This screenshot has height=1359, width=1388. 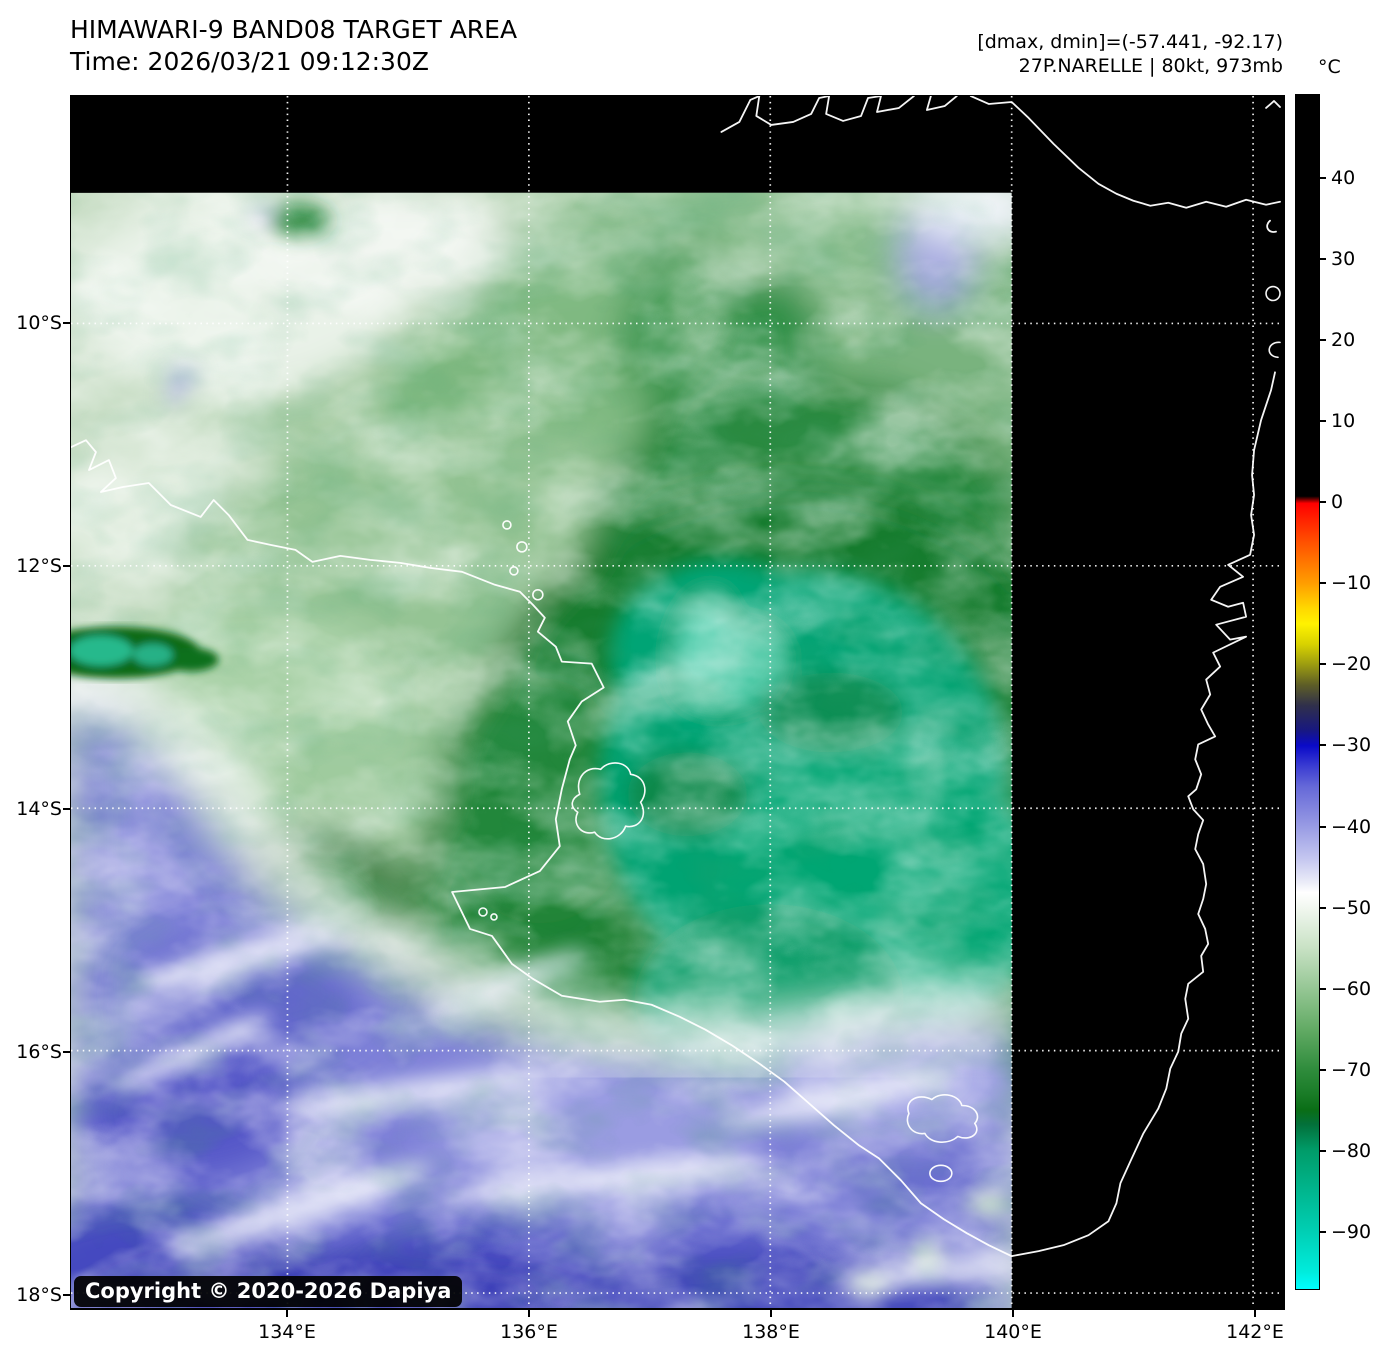 I want to click on groote-eylandt-island, so click(x=608, y=801).